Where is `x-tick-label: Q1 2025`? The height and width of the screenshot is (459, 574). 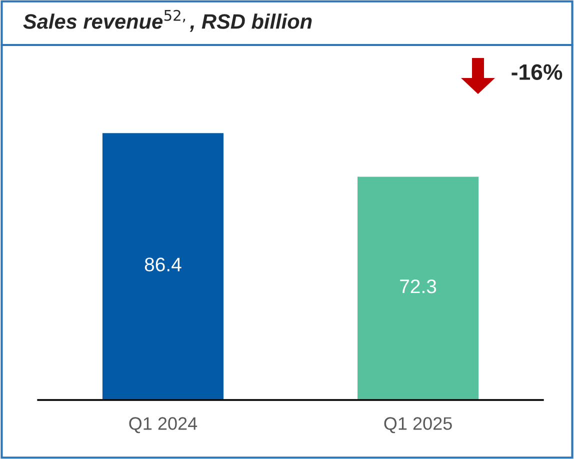
x-tick-label: Q1 2025 is located at coordinates (418, 425).